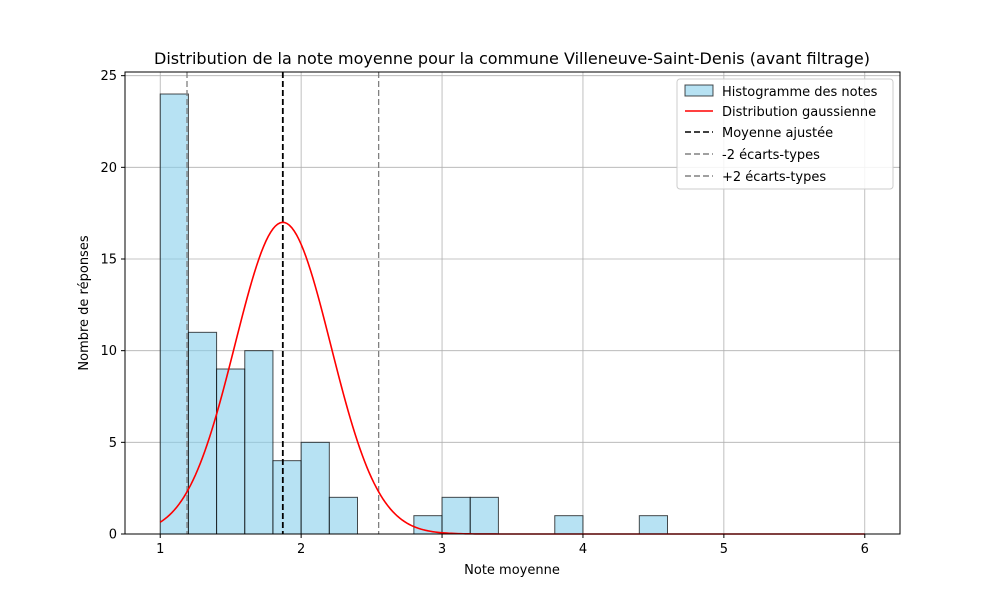 This screenshot has width=1000, height=600. What do you see at coordinates (113, 535) in the screenshot?
I see `y-tick-label: 0` at bounding box center [113, 535].